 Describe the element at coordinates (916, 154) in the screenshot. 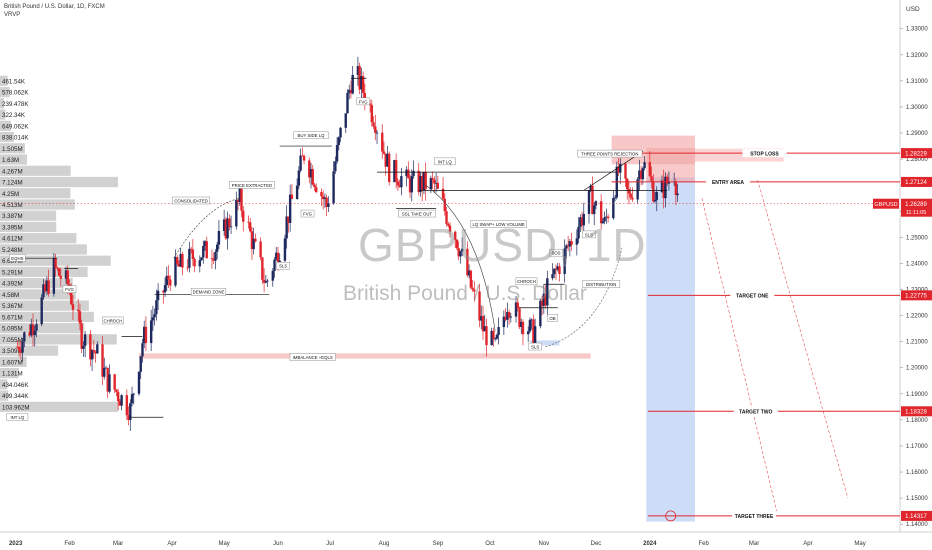

I see `level-price-label: 1.28229` at that location.